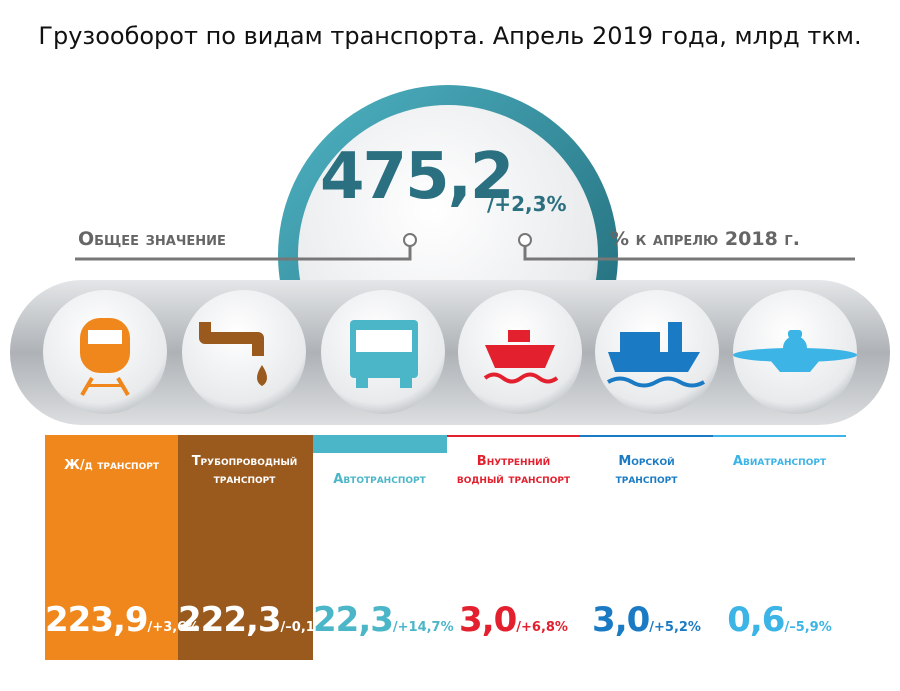 The width and height of the screenshot is (900, 691). I want to click on transport-column: Внутренний водный транспорт 3,0/+6,8%, so click(513, 547).